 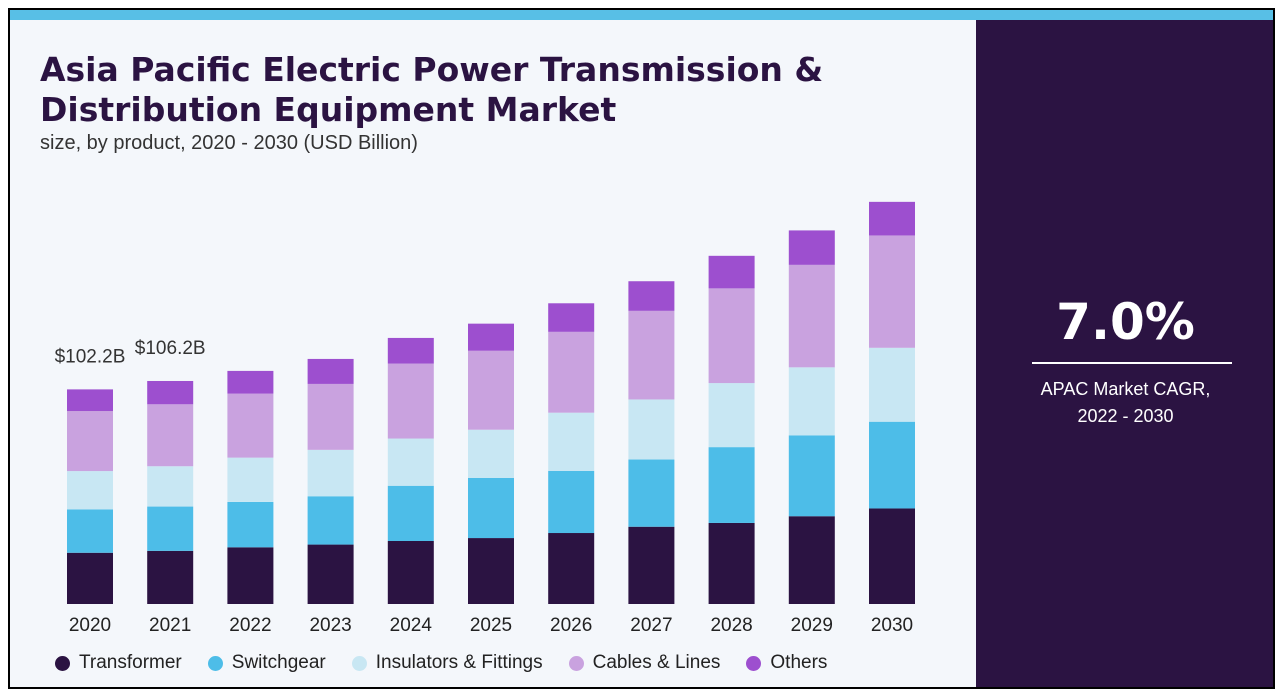 I want to click on bar-segment-cables-and-lines-2025, so click(x=491, y=390).